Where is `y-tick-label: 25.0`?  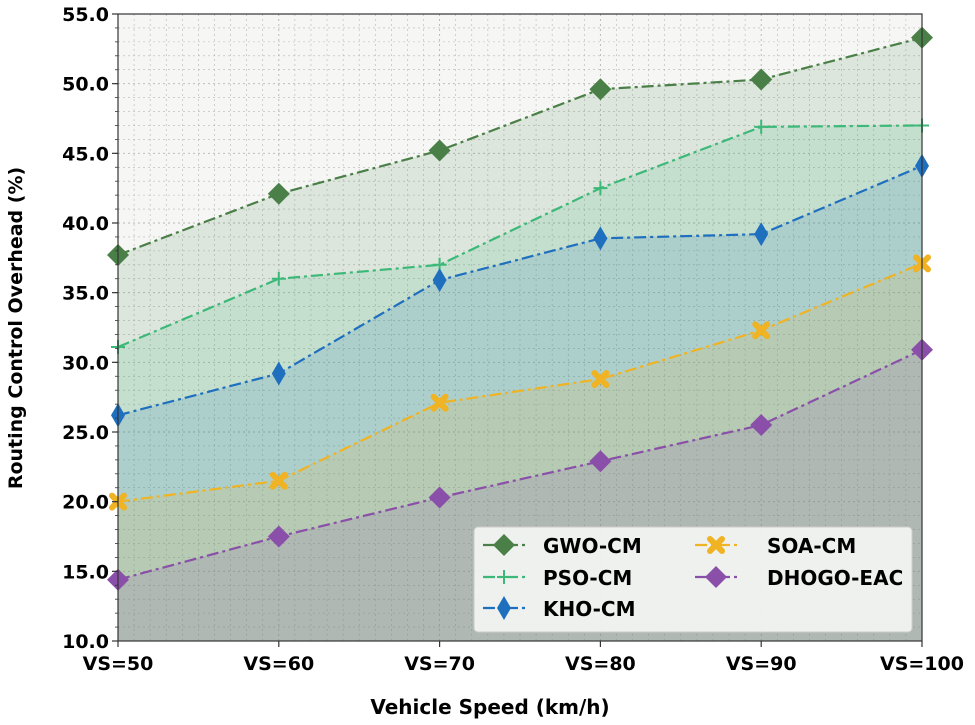
y-tick-label: 25.0 is located at coordinates (85, 433).